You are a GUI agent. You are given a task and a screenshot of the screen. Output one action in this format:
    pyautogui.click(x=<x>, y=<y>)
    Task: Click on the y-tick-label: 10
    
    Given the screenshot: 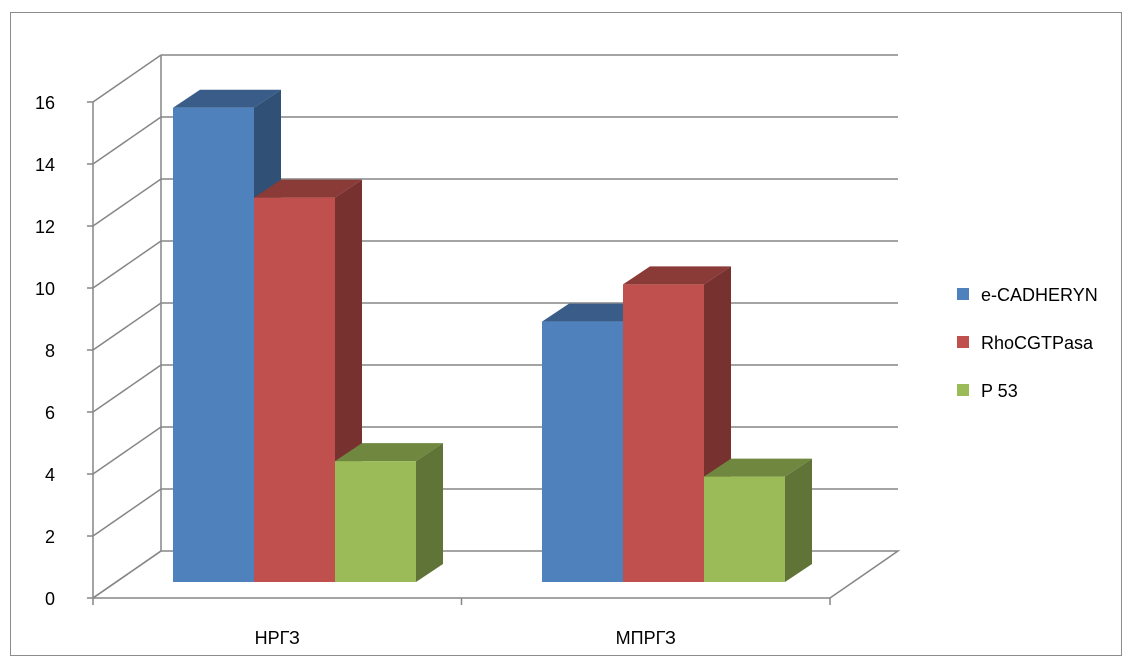 What is the action you would take?
    pyautogui.click(x=45, y=289)
    